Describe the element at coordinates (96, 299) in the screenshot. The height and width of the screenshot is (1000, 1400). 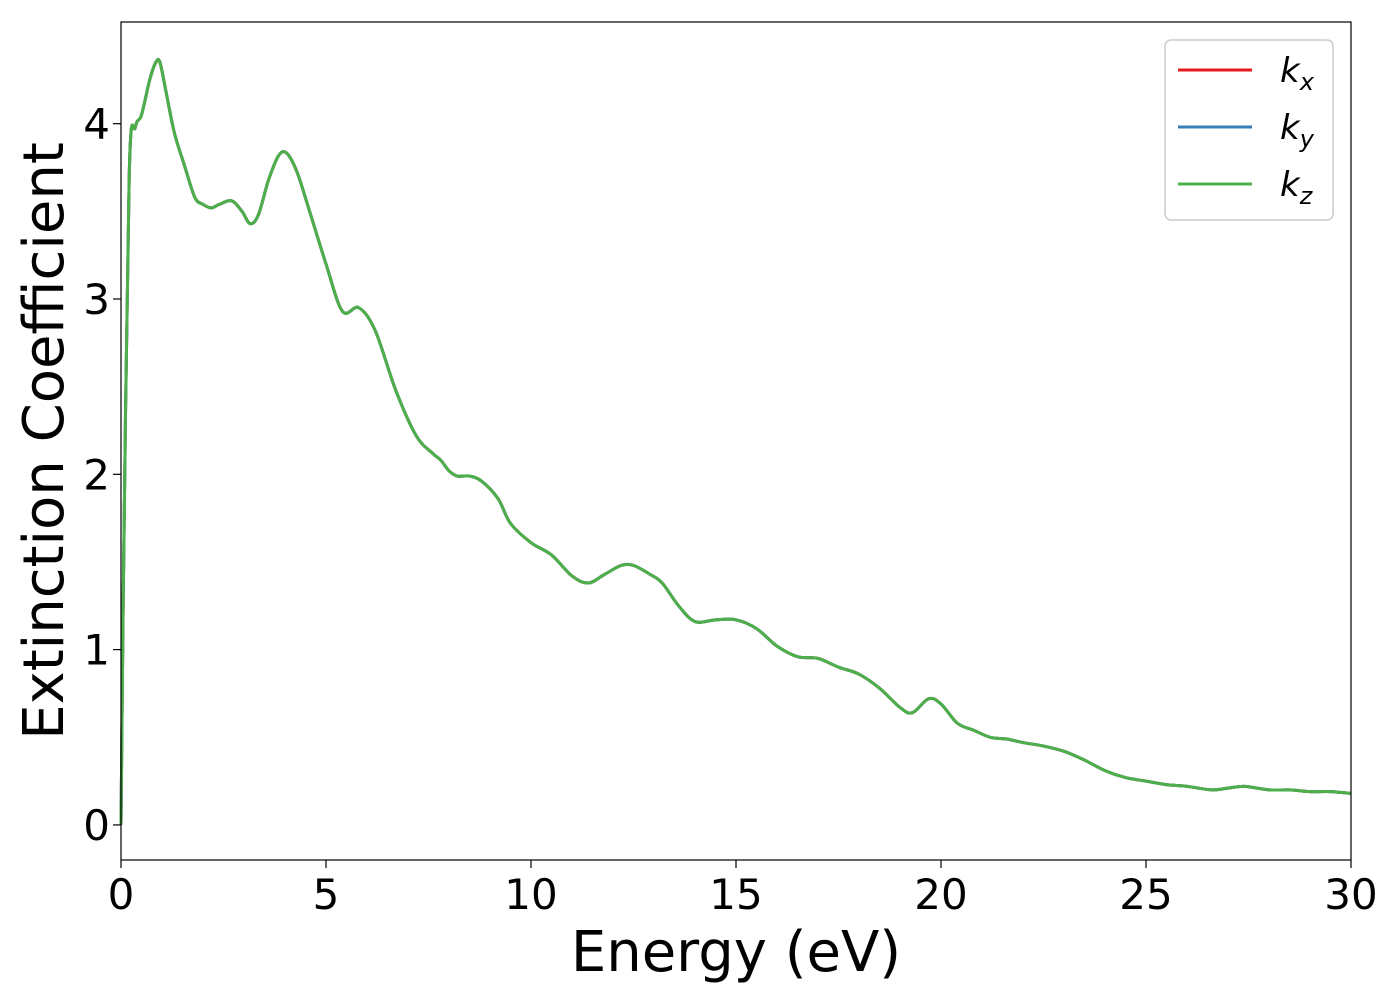
I see `y-tick-label: 3` at that location.